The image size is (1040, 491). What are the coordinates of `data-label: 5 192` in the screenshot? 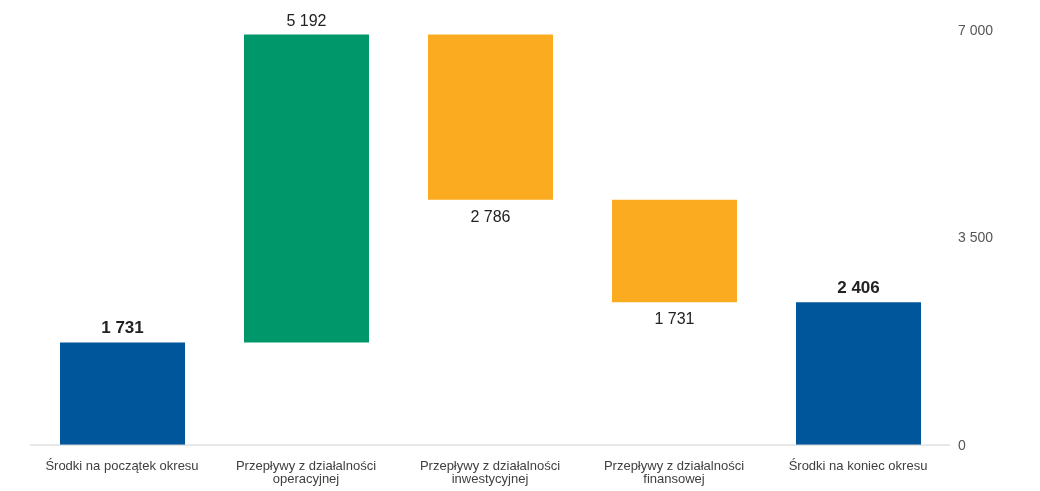 It's located at (306, 20).